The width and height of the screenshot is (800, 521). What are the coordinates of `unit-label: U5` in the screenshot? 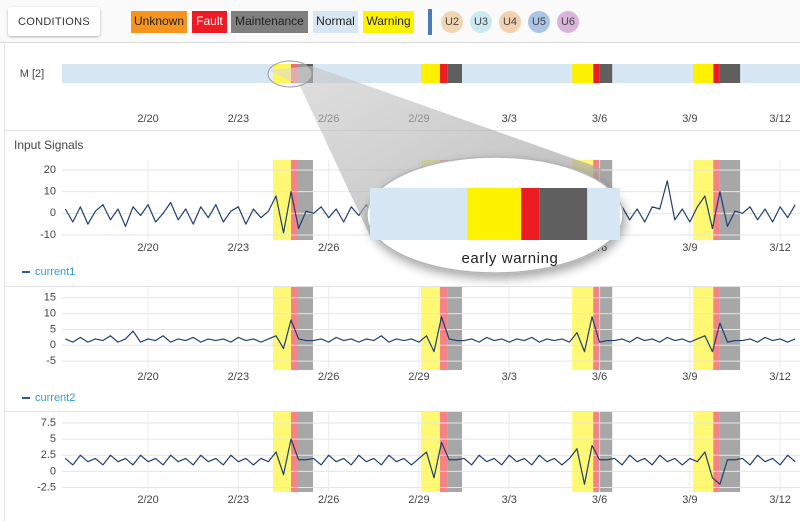 It's located at (539, 22).